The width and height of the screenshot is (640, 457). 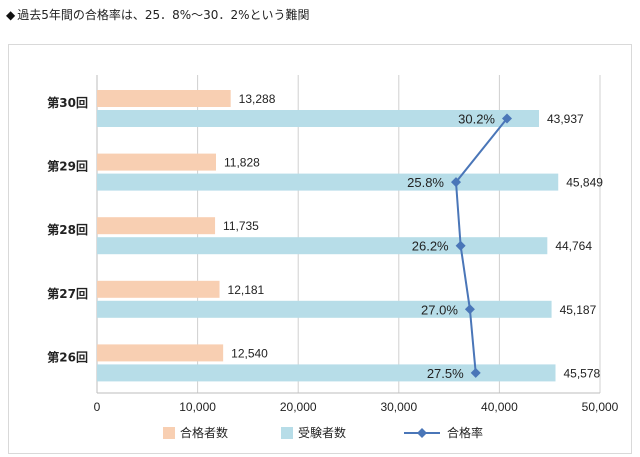 What do you see at coordinates (430, 246) in the screenshot?
I see `rate-value-label: 26.2%` at bounding box center [430, 246].